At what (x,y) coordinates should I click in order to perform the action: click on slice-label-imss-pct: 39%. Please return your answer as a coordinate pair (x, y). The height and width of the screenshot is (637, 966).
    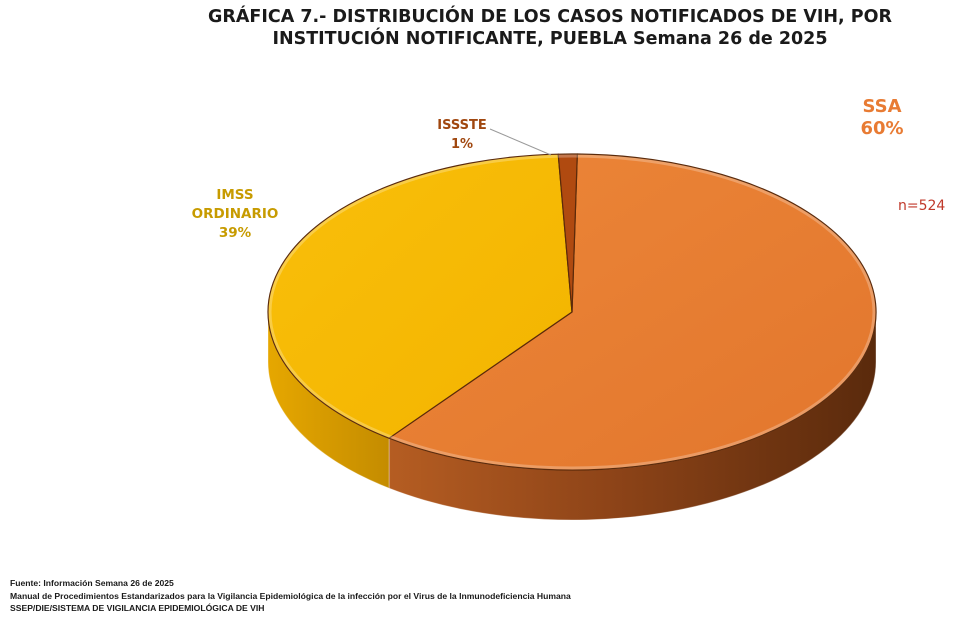
    Looking at the image, I should click on (235, 233).